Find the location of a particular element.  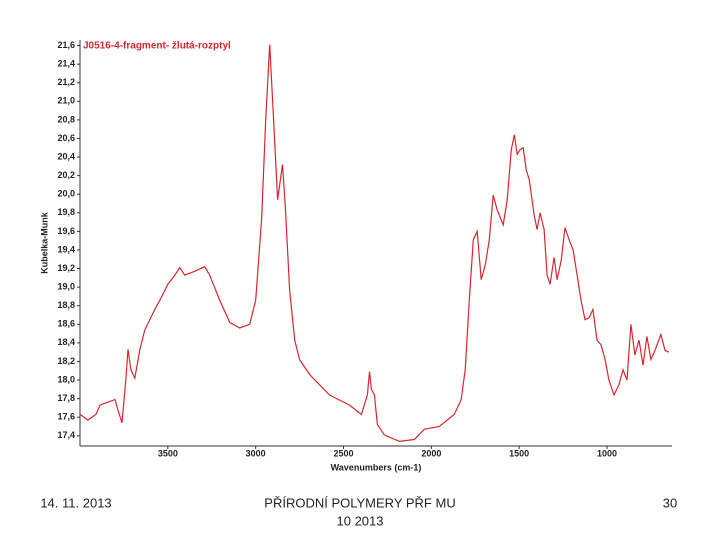

footer-page: 30 is located at coordinates (670, 502).